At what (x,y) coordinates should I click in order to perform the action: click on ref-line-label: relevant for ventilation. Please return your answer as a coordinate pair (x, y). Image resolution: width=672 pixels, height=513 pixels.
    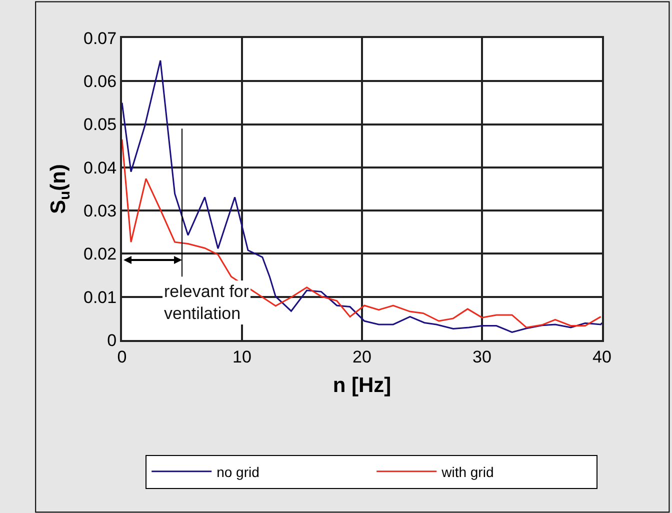
    Looking at the image, I should click on (207, 303).